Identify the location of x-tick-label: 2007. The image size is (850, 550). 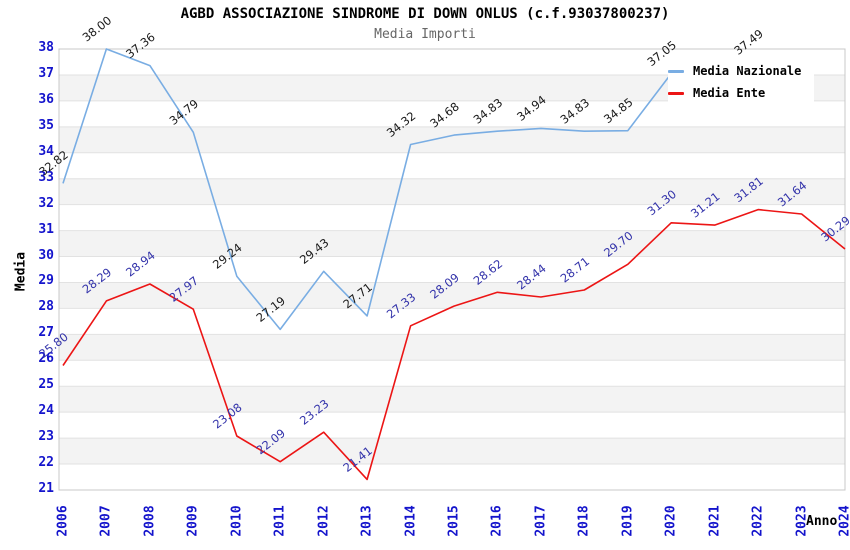
(106, 521).